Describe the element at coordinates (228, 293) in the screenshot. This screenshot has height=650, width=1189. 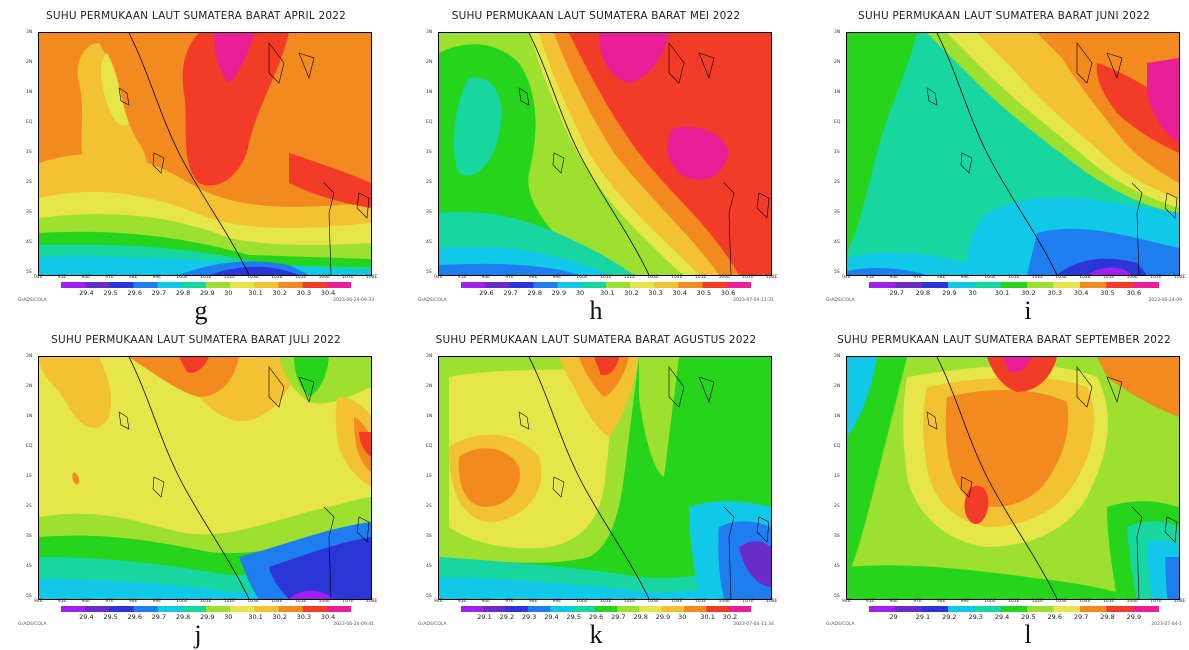
I see `colorbar-label: 30` at that location.